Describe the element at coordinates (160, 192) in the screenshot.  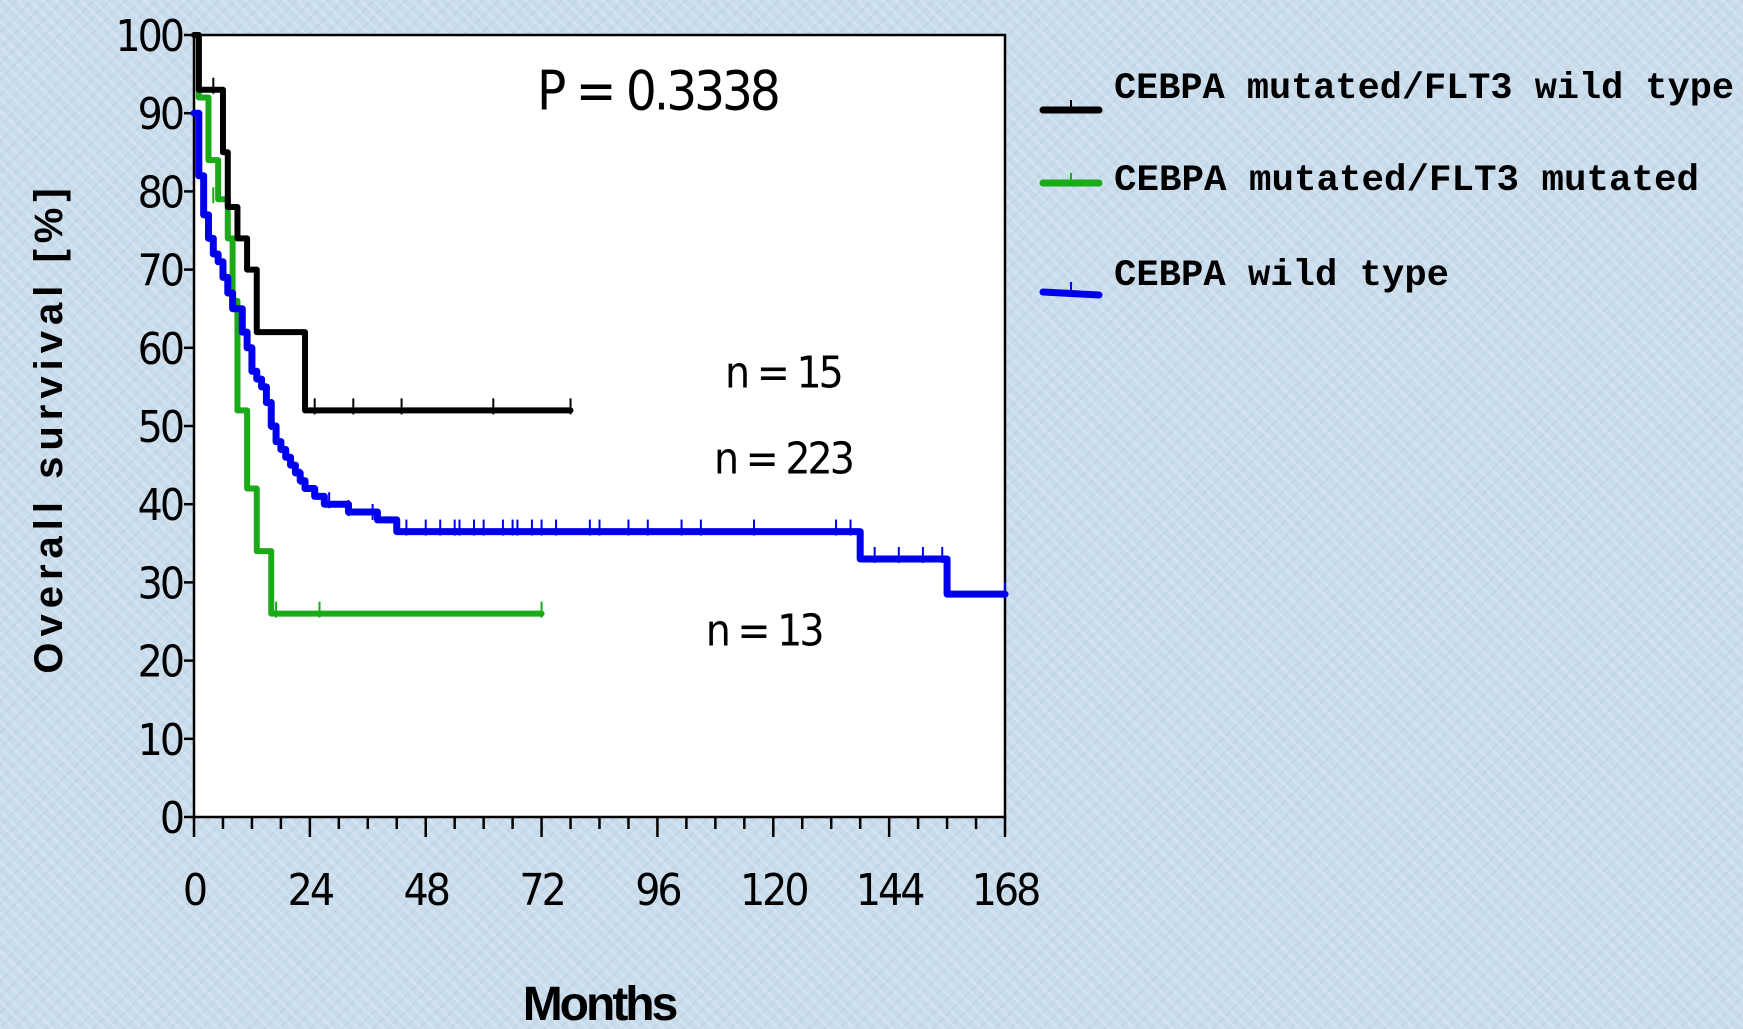
I see `y-tick-label: 80` at that location.